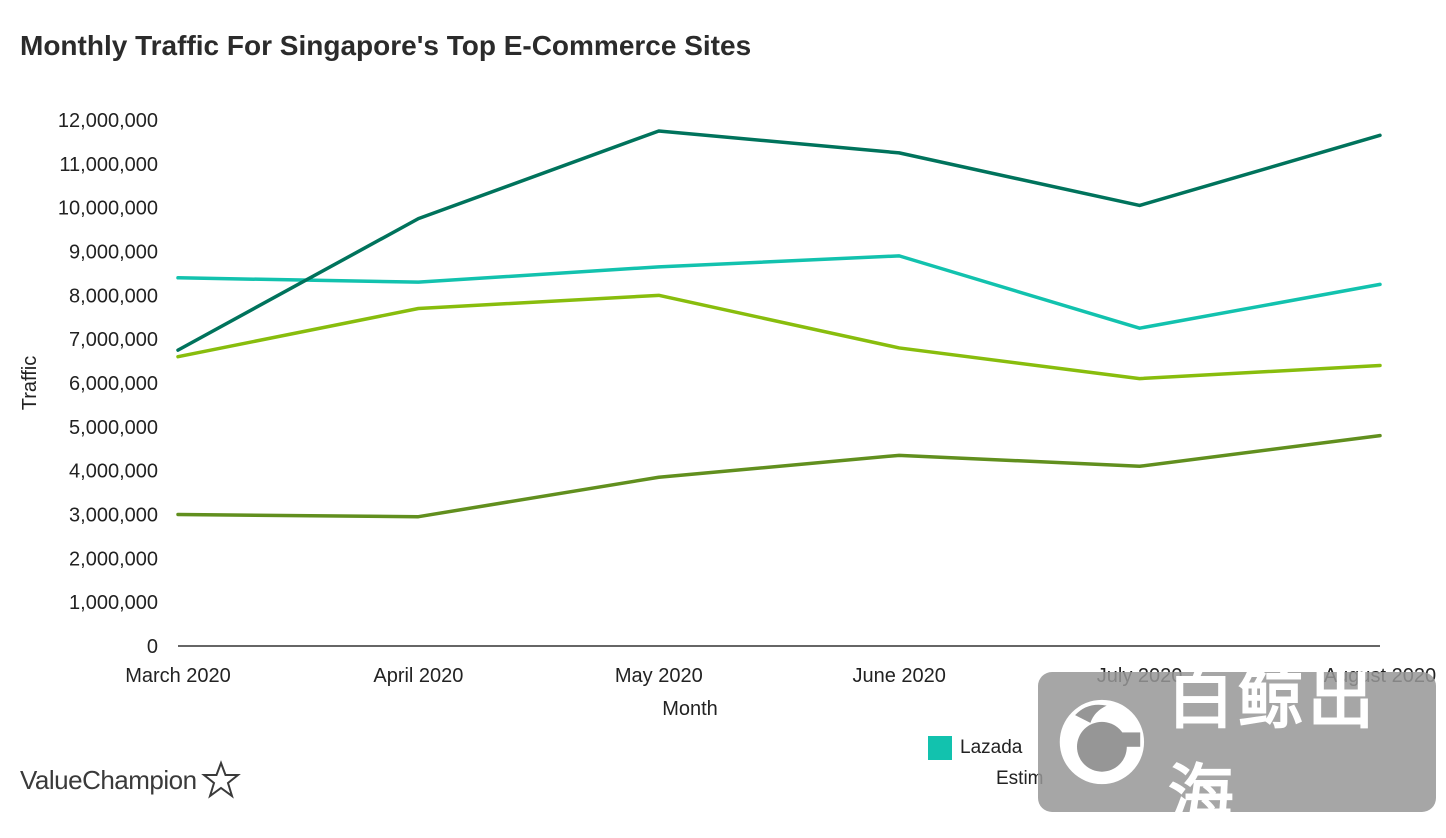  What do you see at coordinates (30, 383) in the screenshot?
I see `y-axis-label: Traffic` at bounding box center [30, 383].